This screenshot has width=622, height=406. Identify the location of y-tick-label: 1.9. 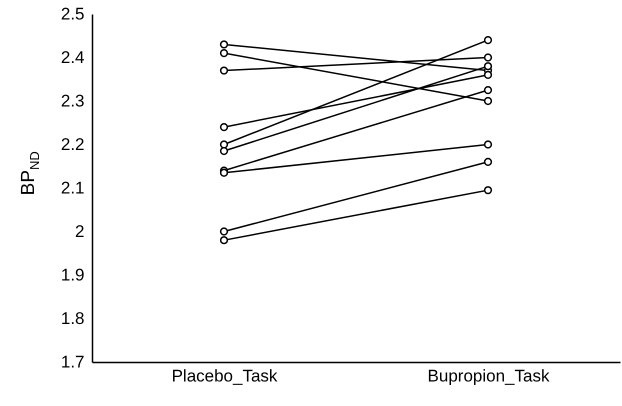
(72, 275).